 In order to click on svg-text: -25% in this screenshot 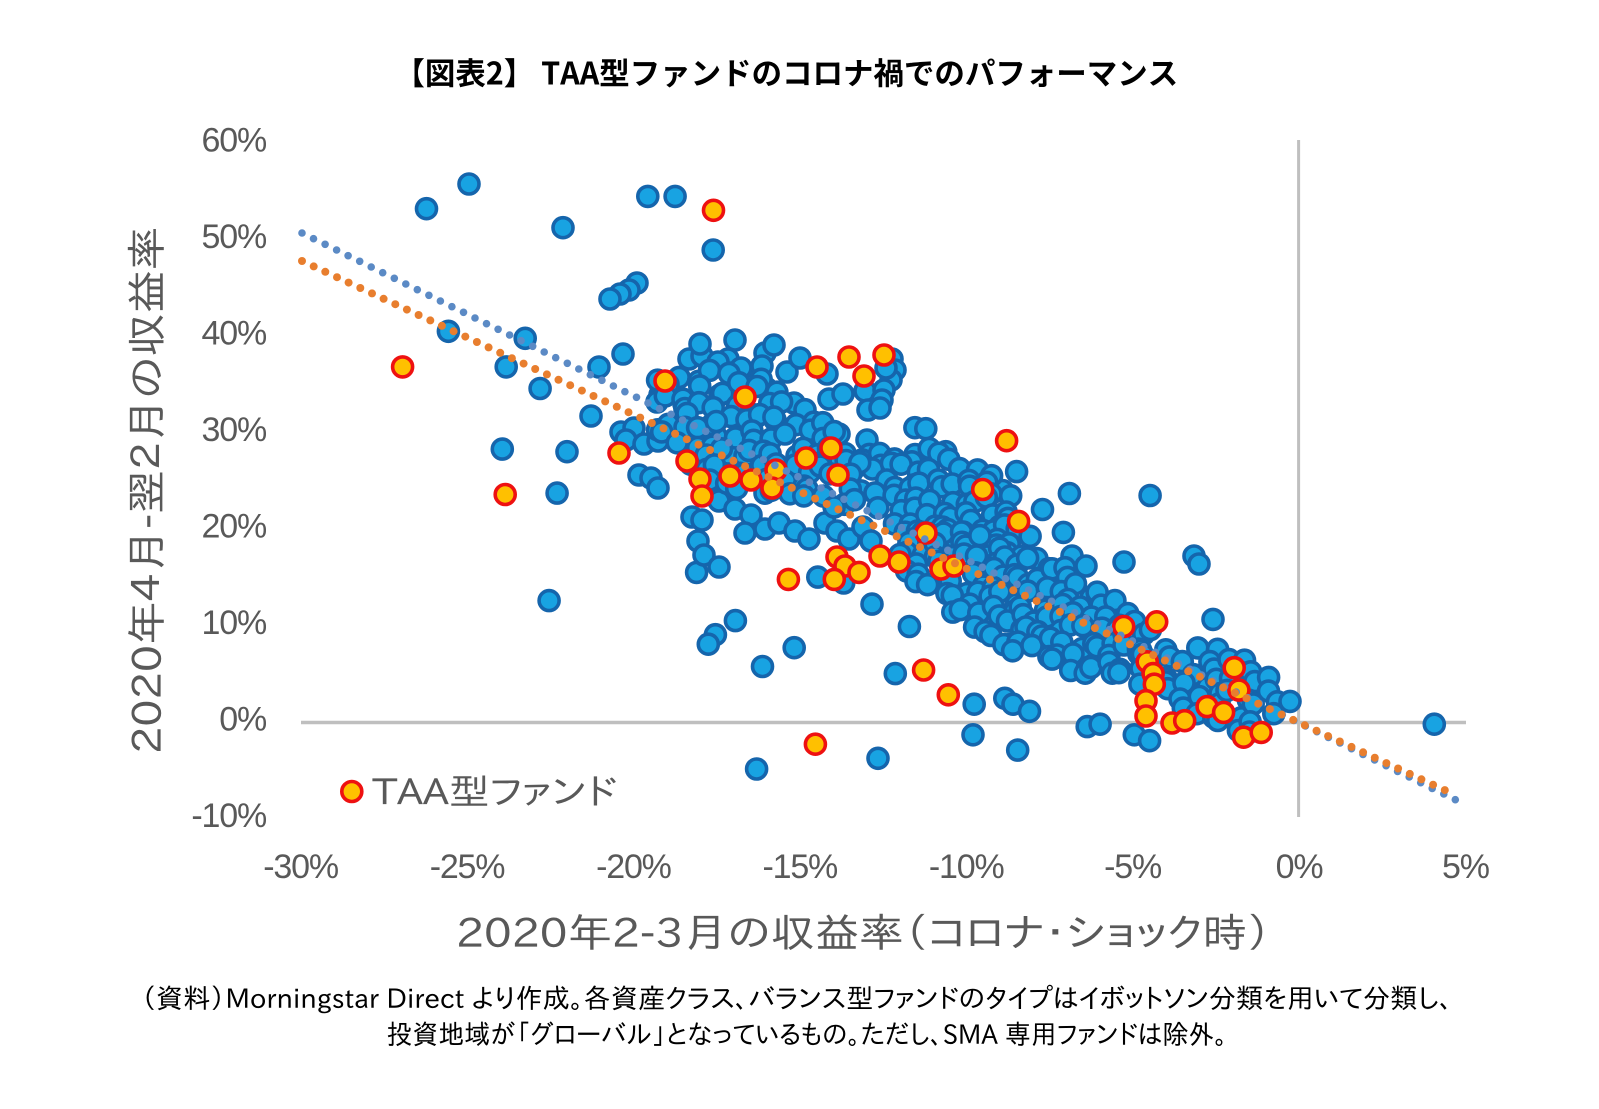, I will do `click(468, 867)`.